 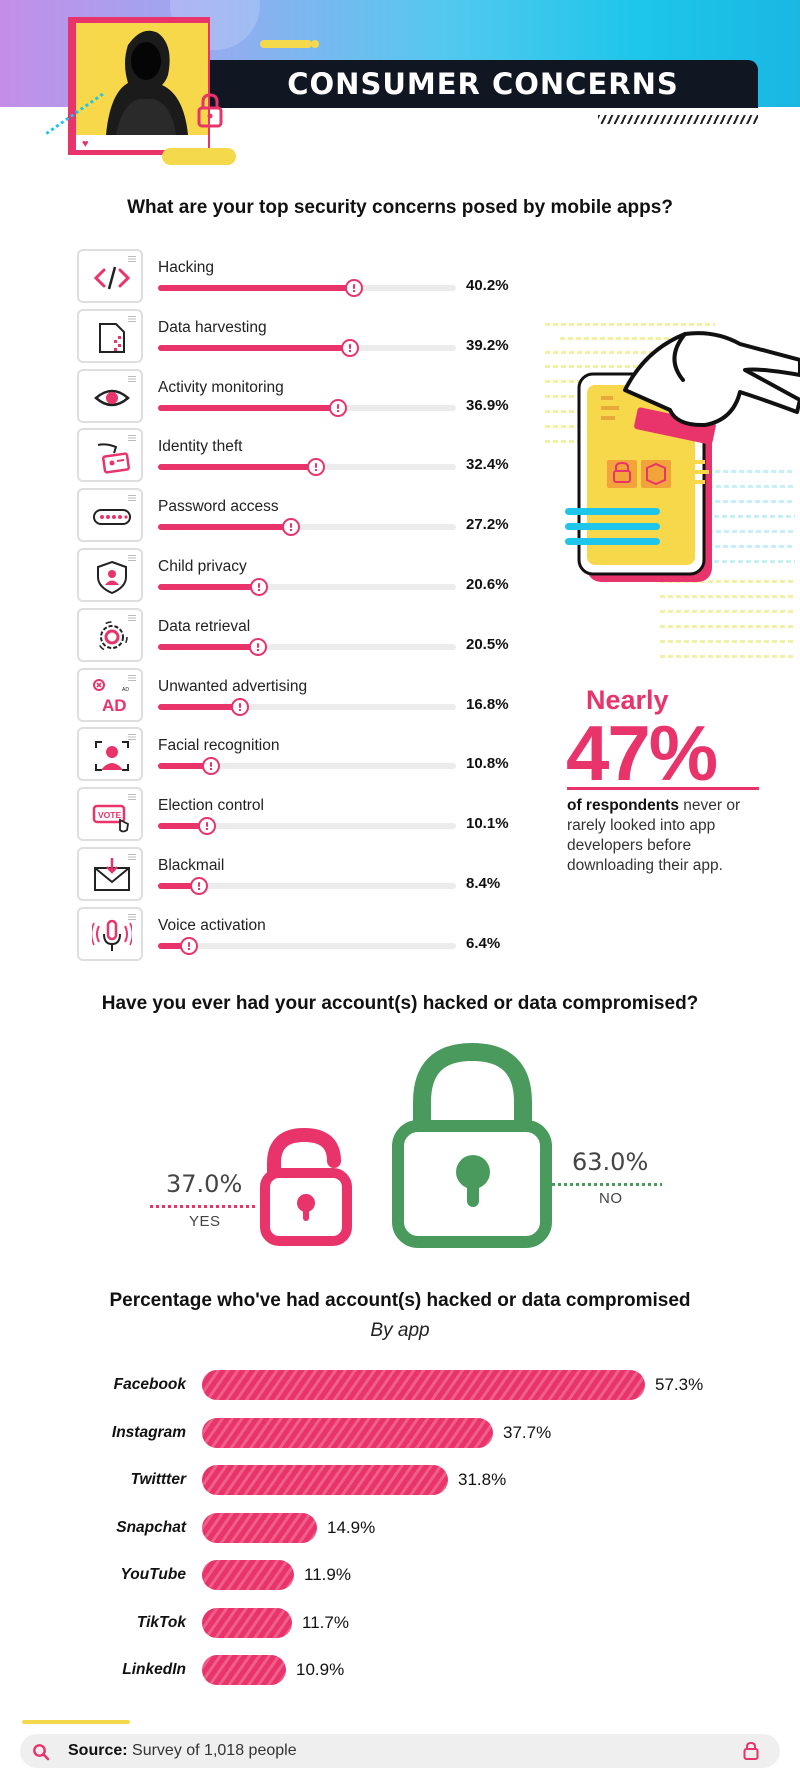 What do you see at coordinates (199, 156) in the screenshot?
I see `photo-decor-pill` at bounding box center [199, 156].